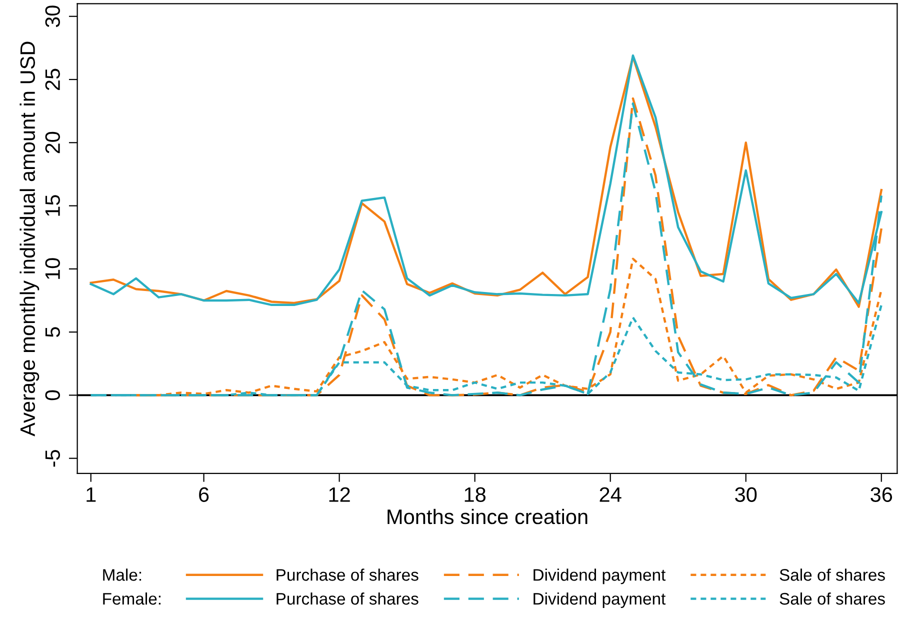 This screenshot has height=623, width=899. I want to click on y-tick-label: 25, so click(52, 79).